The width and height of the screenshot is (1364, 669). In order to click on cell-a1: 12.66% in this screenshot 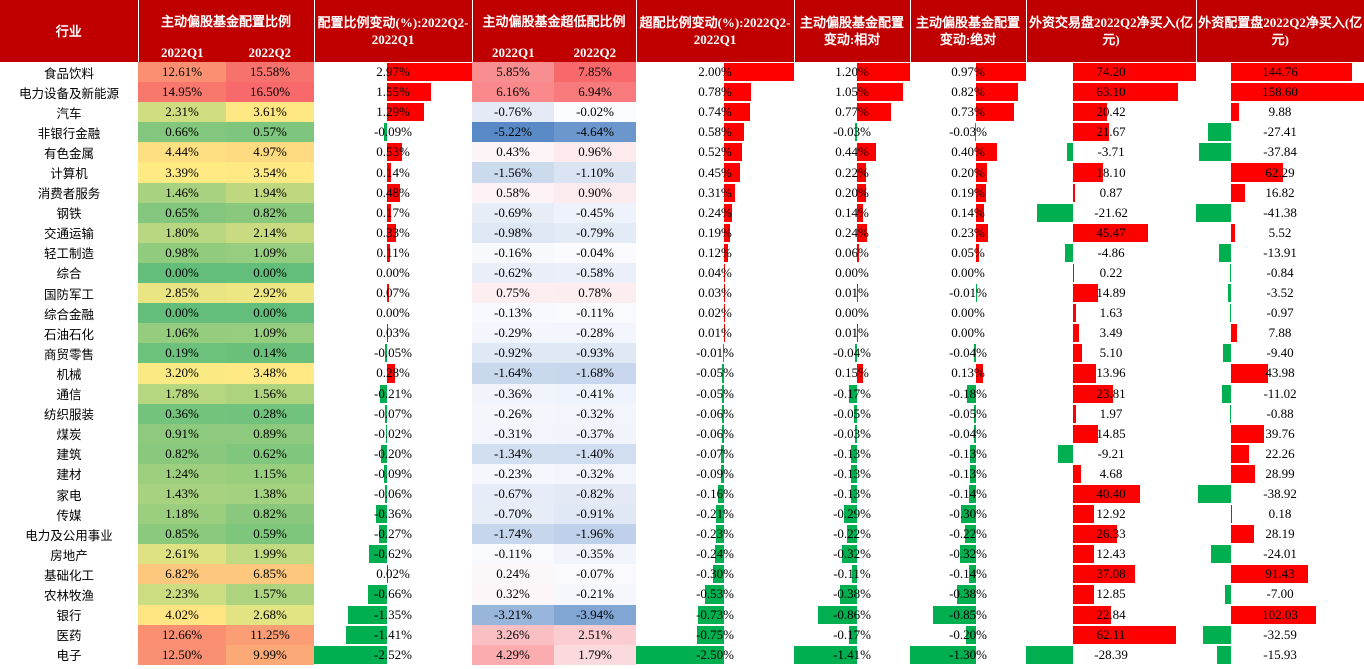, I will do `click(182, 634)`.